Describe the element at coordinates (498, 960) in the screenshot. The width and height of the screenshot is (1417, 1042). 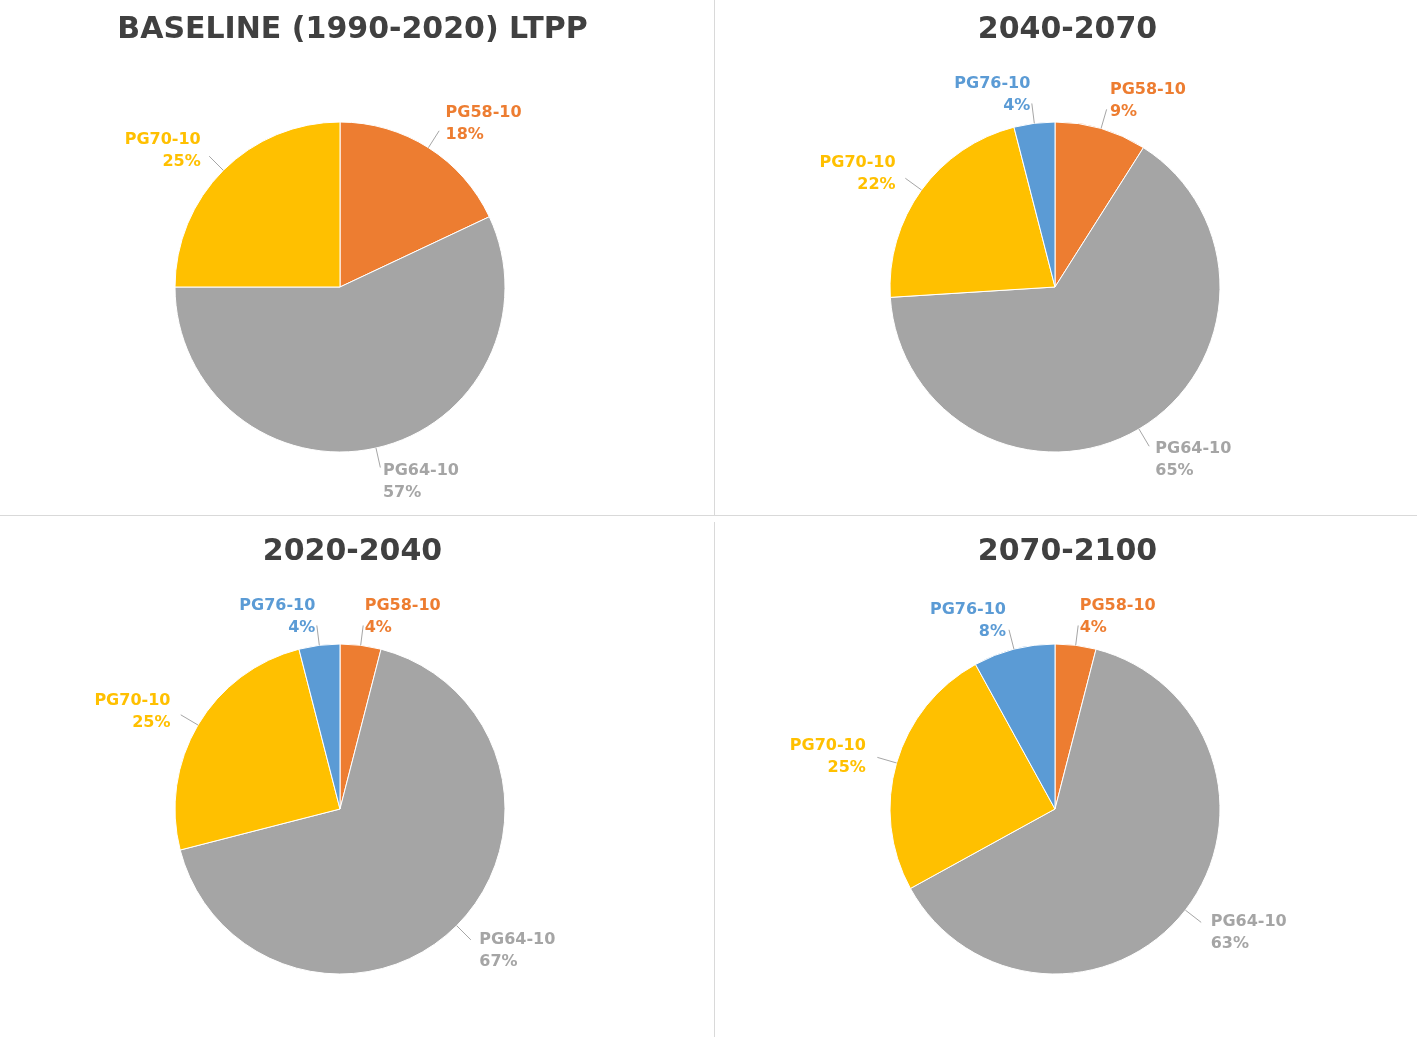
I see `data-label: 67%` at that location.